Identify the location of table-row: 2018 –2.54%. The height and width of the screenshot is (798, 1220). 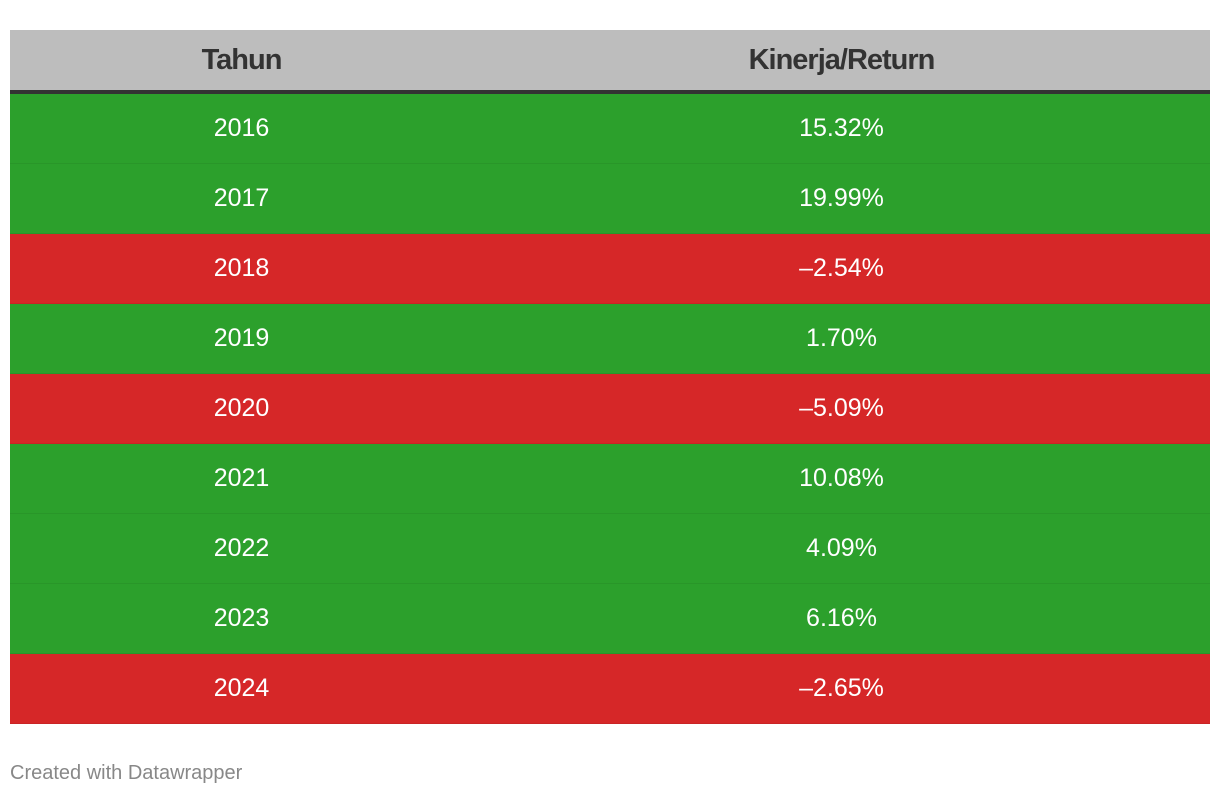
(610, 269).